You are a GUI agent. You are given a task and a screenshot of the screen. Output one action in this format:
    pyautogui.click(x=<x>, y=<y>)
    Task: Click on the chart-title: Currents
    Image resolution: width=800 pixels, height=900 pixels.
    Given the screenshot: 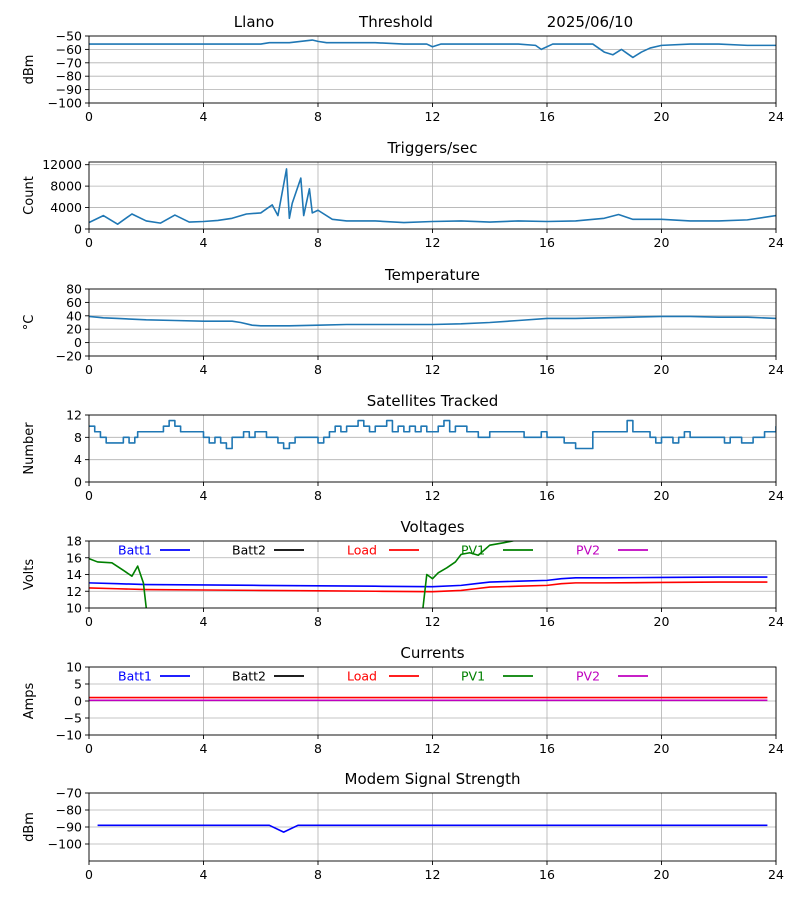 What is the action you would take?
    pyautogui.click(x=432, y=653)
    